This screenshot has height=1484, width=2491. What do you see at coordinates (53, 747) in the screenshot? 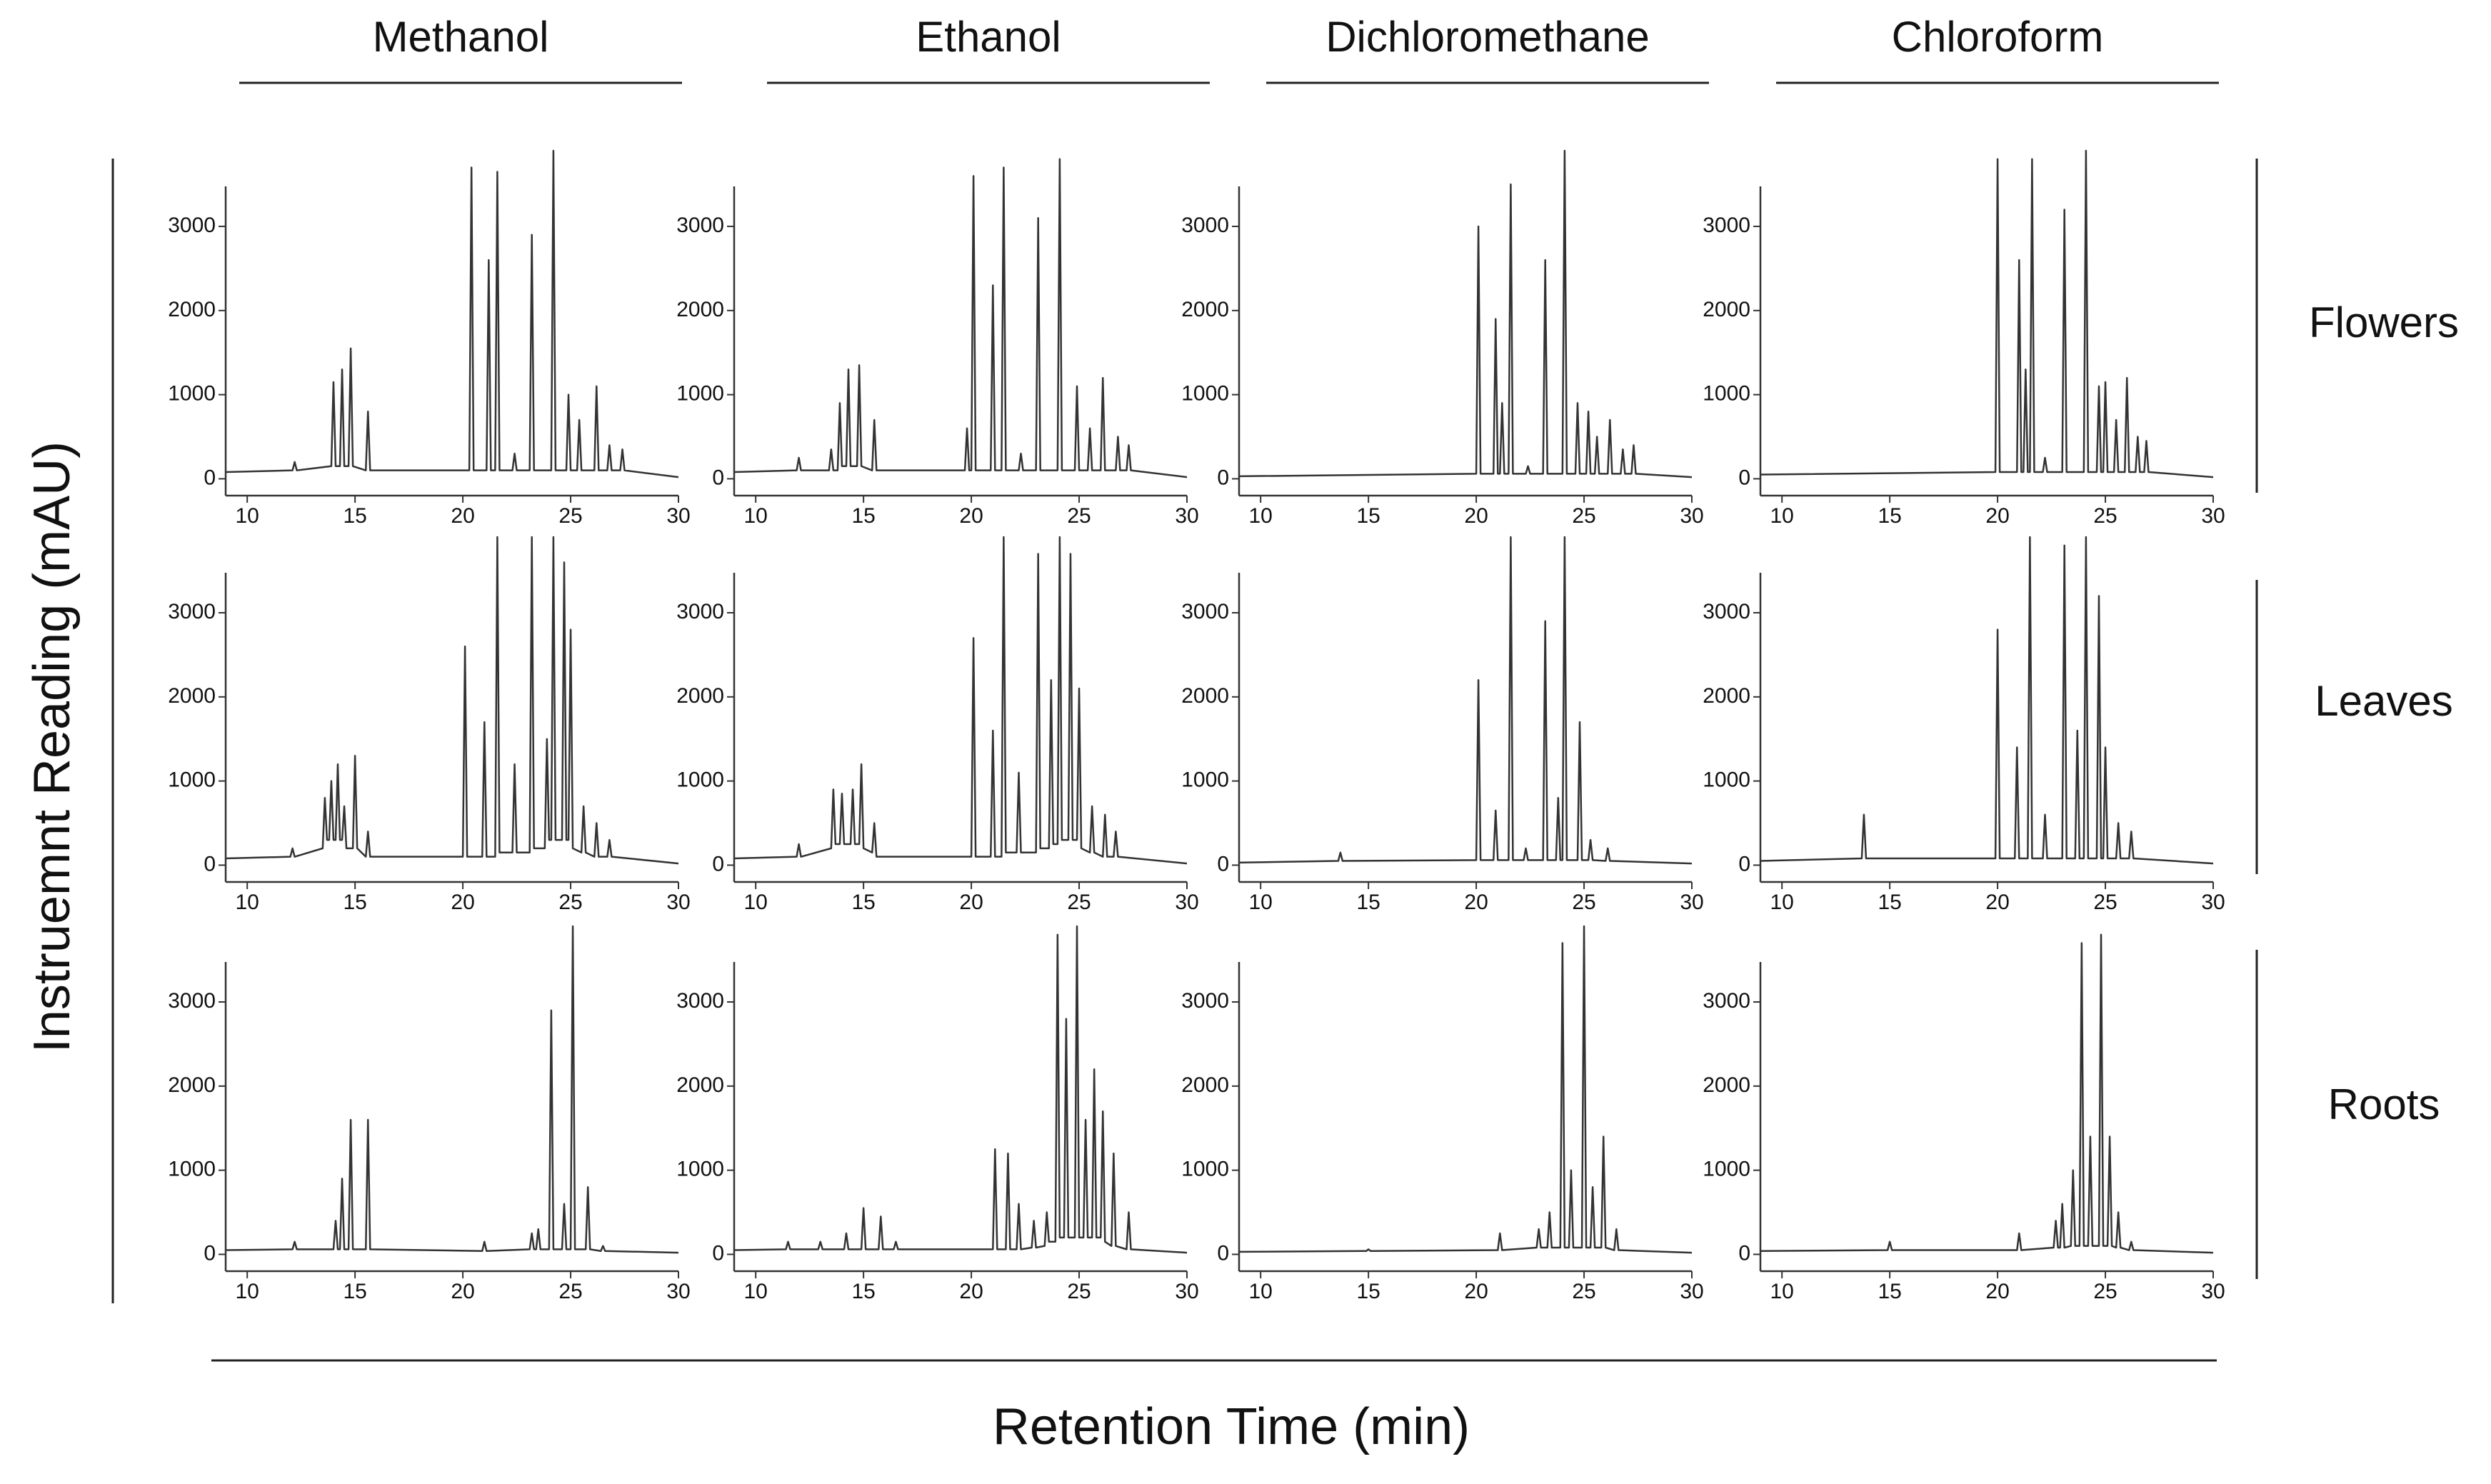
I see `y-axis-title: Instruemnt Reading (mAU)` at bounding box center [53, 747].